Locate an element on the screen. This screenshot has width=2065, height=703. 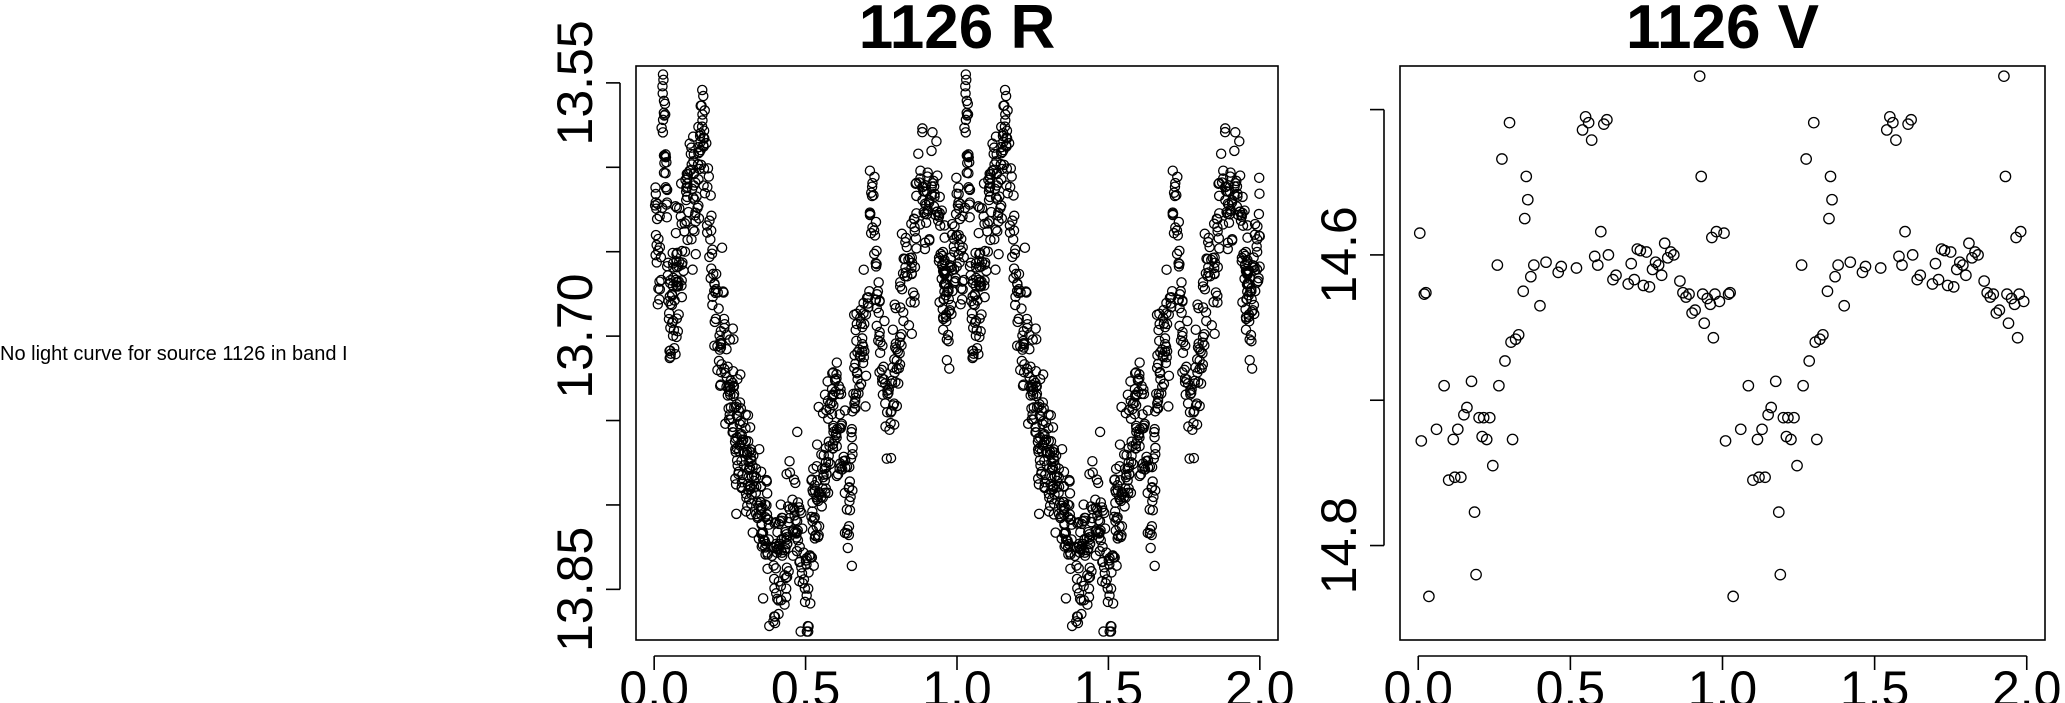
x-tick-label: 0.0 is located at coordinates (1418, 682).